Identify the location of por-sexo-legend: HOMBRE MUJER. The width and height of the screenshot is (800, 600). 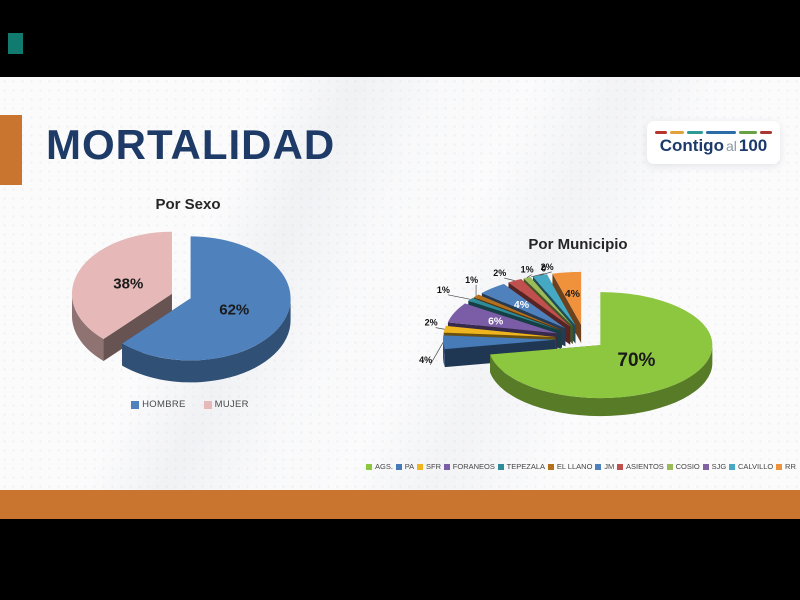
(190, 404).